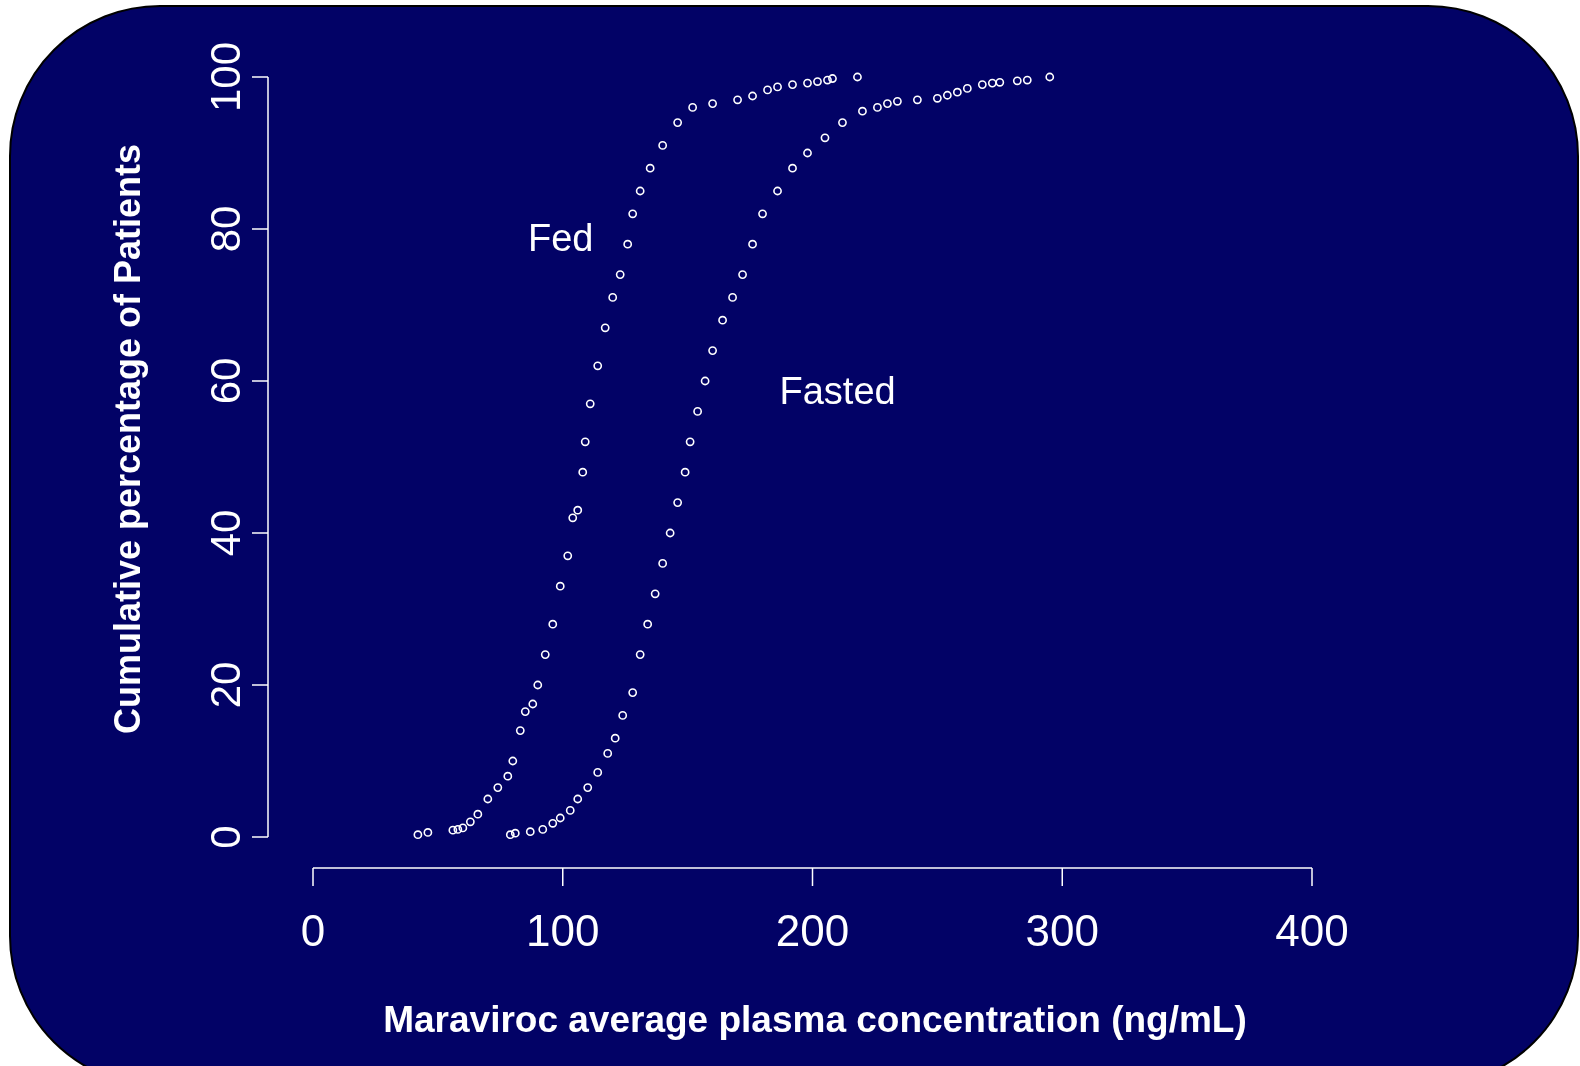 This screenshot has height=1066, width=1580. I want to click on y-tick-label: 0, so click(225, 837).